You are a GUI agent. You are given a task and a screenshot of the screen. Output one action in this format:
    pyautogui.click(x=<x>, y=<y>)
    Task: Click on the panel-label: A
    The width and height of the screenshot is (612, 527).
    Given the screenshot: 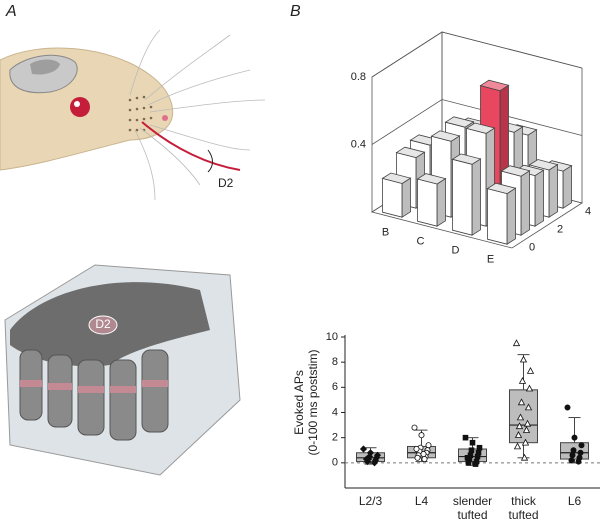 What is the action you would take?
    pyautogui.click(x=11, y=11)
    